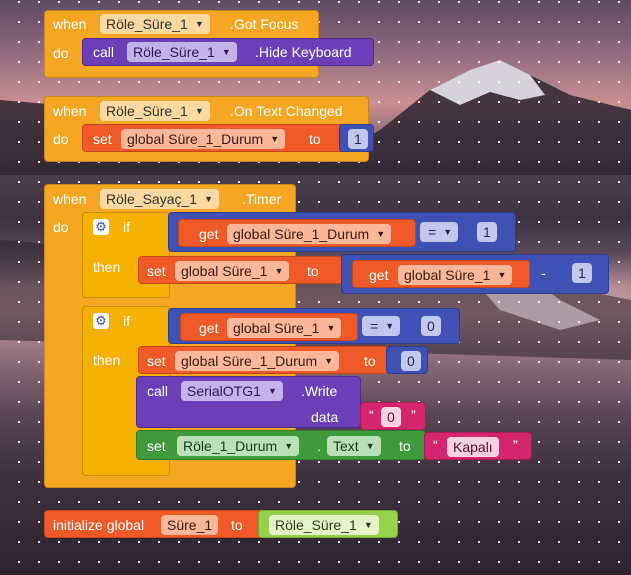  I want to click on property-dropdown: Text ▼, so click(354, 446).